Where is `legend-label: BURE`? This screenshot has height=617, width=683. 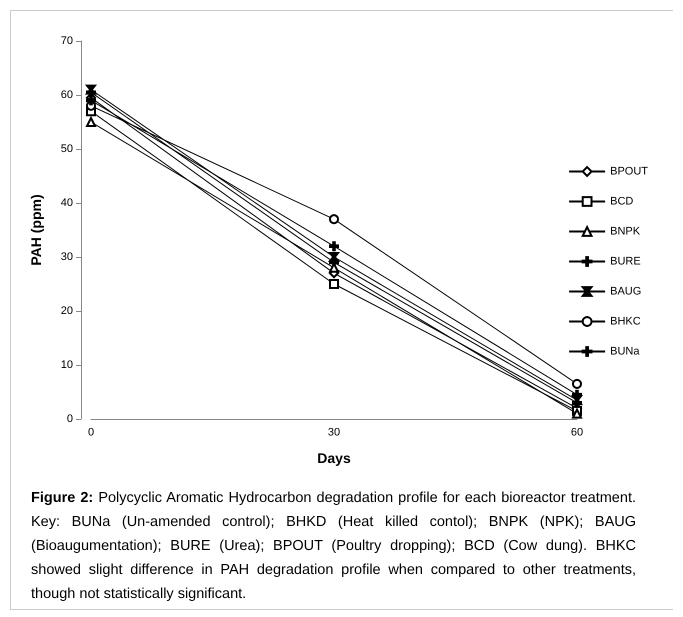
legend-label: BURE is located at coordinates (625, 262).